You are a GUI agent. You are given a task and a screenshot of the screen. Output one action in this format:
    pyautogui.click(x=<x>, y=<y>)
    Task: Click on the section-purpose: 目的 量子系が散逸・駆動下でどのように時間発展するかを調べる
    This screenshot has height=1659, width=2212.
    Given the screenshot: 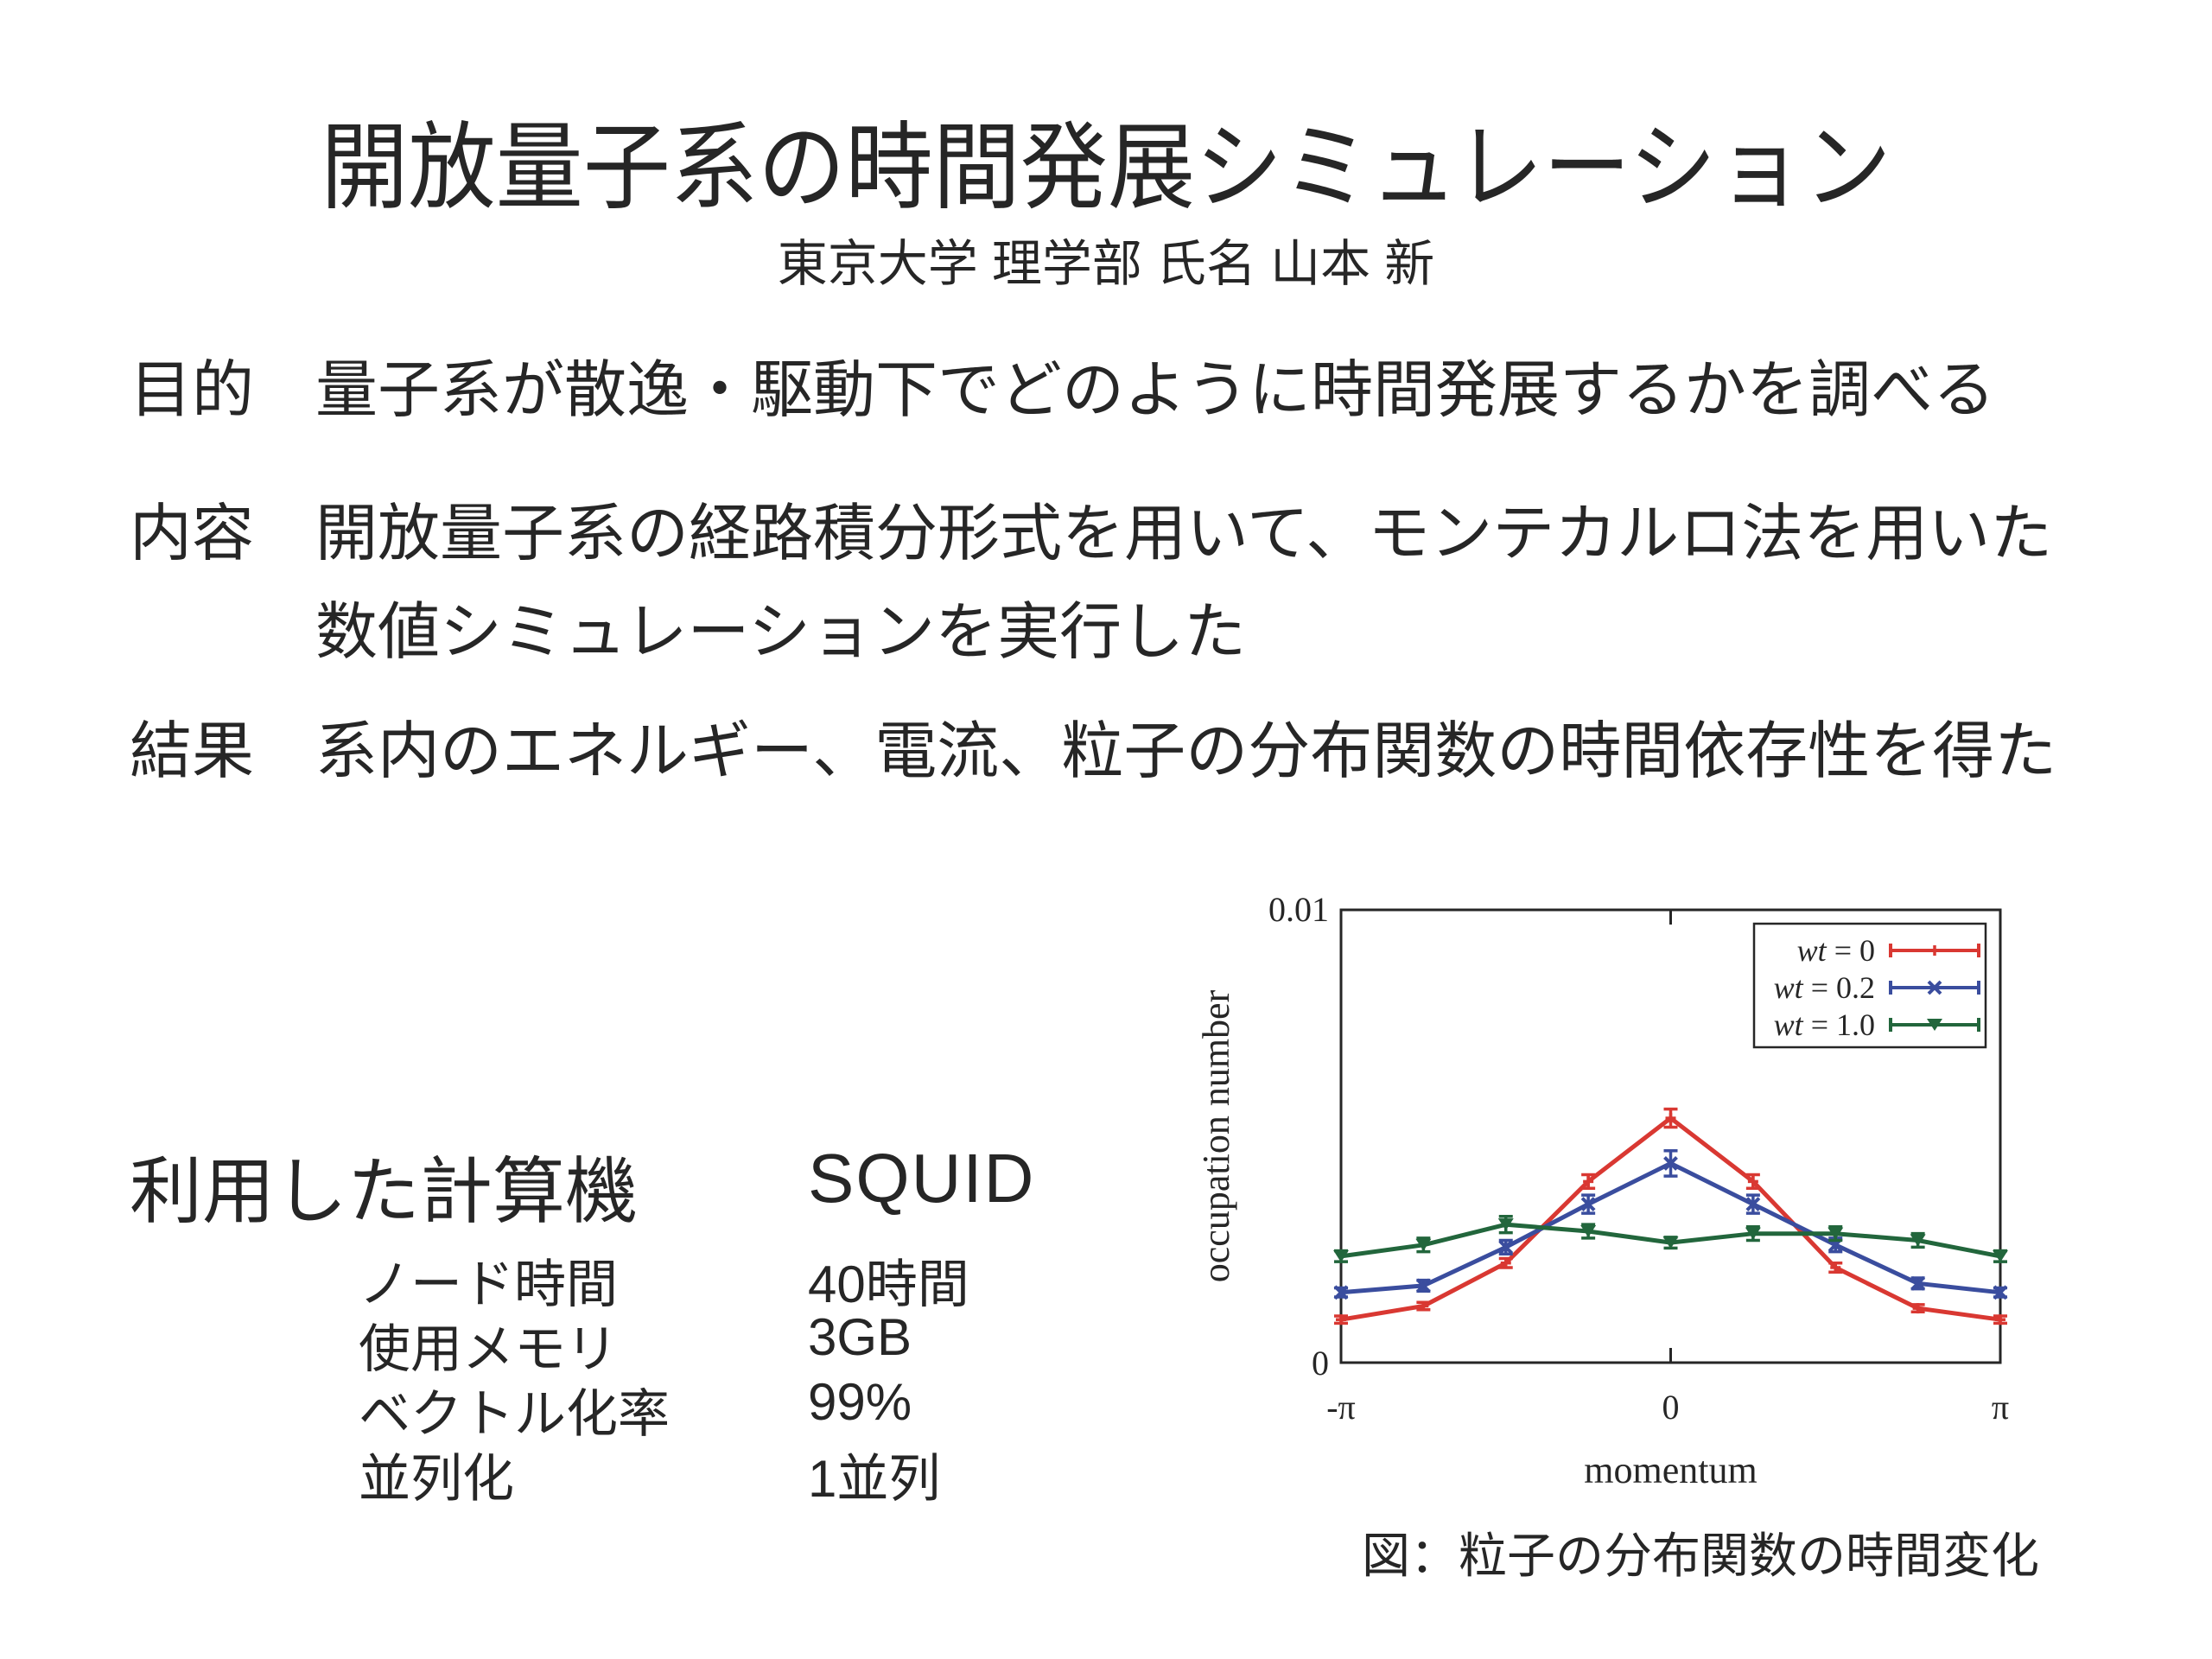 What is the action you would take?
    pyautogui.click(x=1062, y=384)
    